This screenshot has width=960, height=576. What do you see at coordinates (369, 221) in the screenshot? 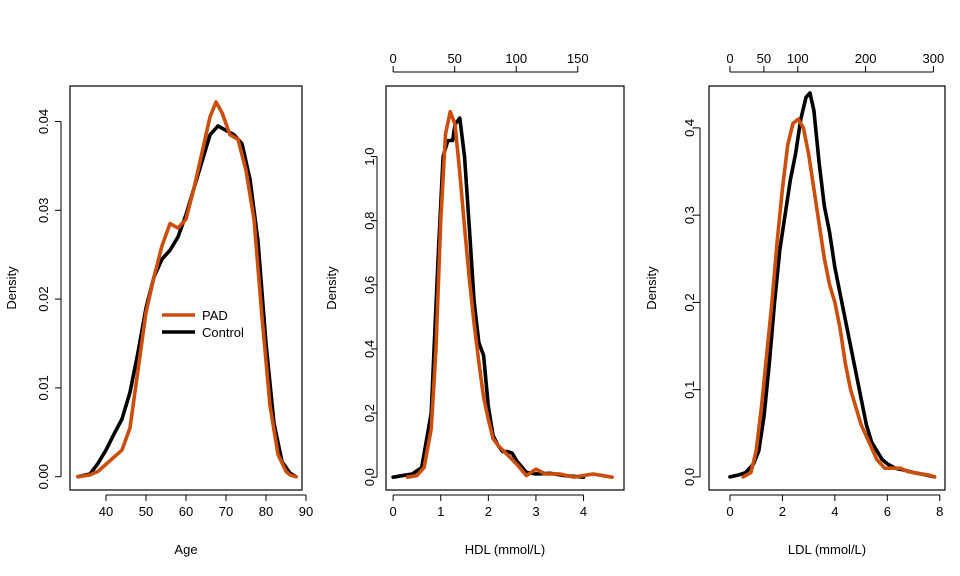
I see `y-tick-label: 0.8` at bounding box center [369, 221].